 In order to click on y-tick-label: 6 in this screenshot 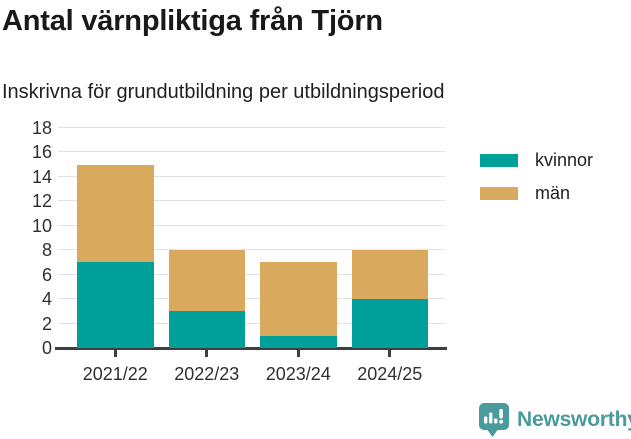, I will do `click(46, 274)`.